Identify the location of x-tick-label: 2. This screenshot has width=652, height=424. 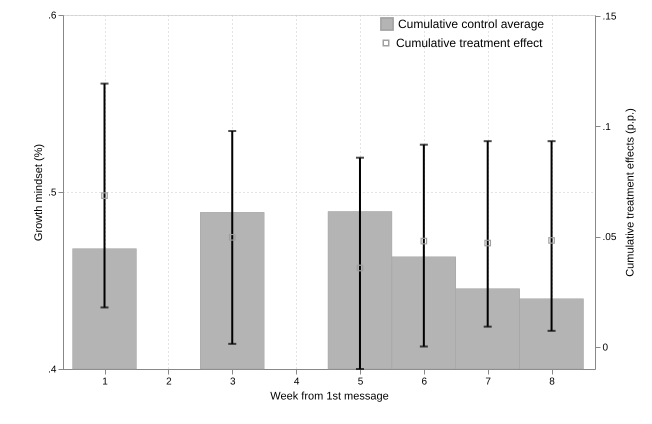
(169, 382).